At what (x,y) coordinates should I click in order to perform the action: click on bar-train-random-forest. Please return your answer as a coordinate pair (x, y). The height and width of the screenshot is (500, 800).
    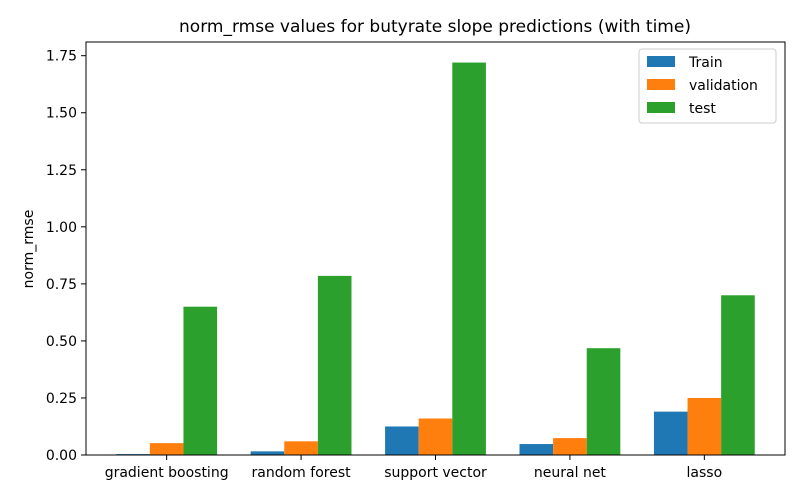
    Looking at the image, I should click on (267, 453).